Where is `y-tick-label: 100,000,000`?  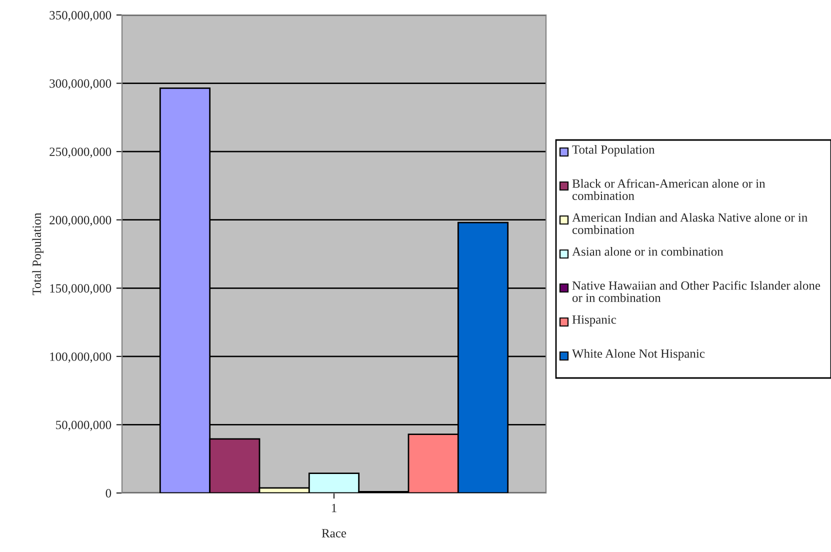
y-tick-label: 100,000,000 is located at coordinates (81, 357).